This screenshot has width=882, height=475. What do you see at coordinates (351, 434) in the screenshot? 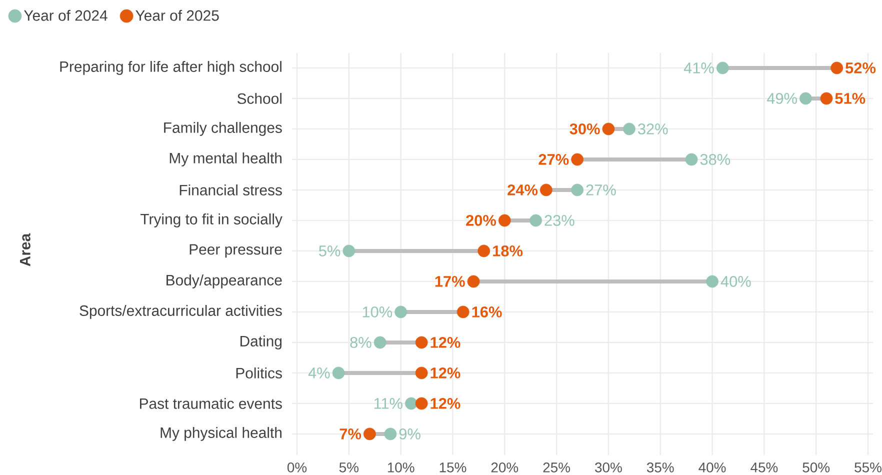
I see `data-label: 7%` at bounding box center [351, 434].